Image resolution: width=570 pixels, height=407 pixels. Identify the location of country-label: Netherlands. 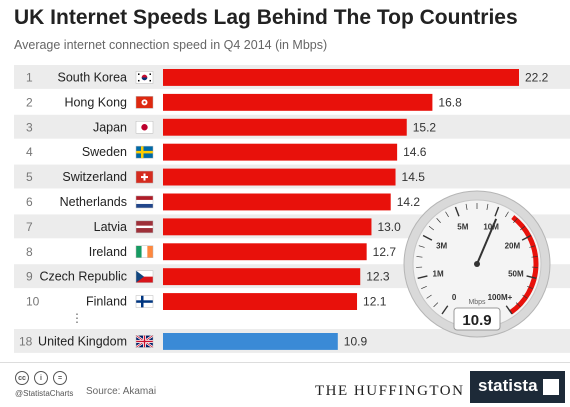
(93, 202).